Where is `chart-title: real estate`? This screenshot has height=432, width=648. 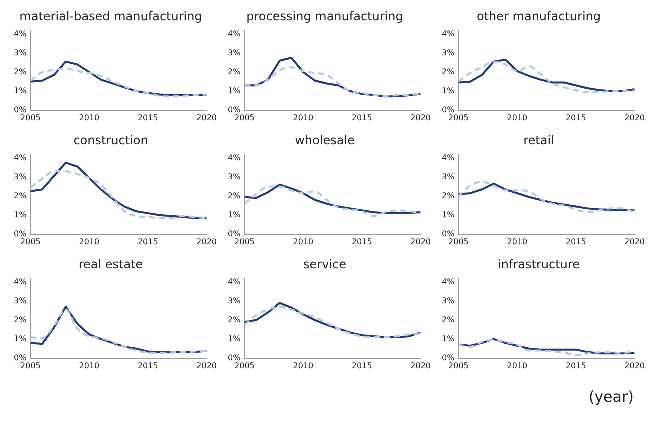
chart-title: real estate is located at coordinates (111, 264).